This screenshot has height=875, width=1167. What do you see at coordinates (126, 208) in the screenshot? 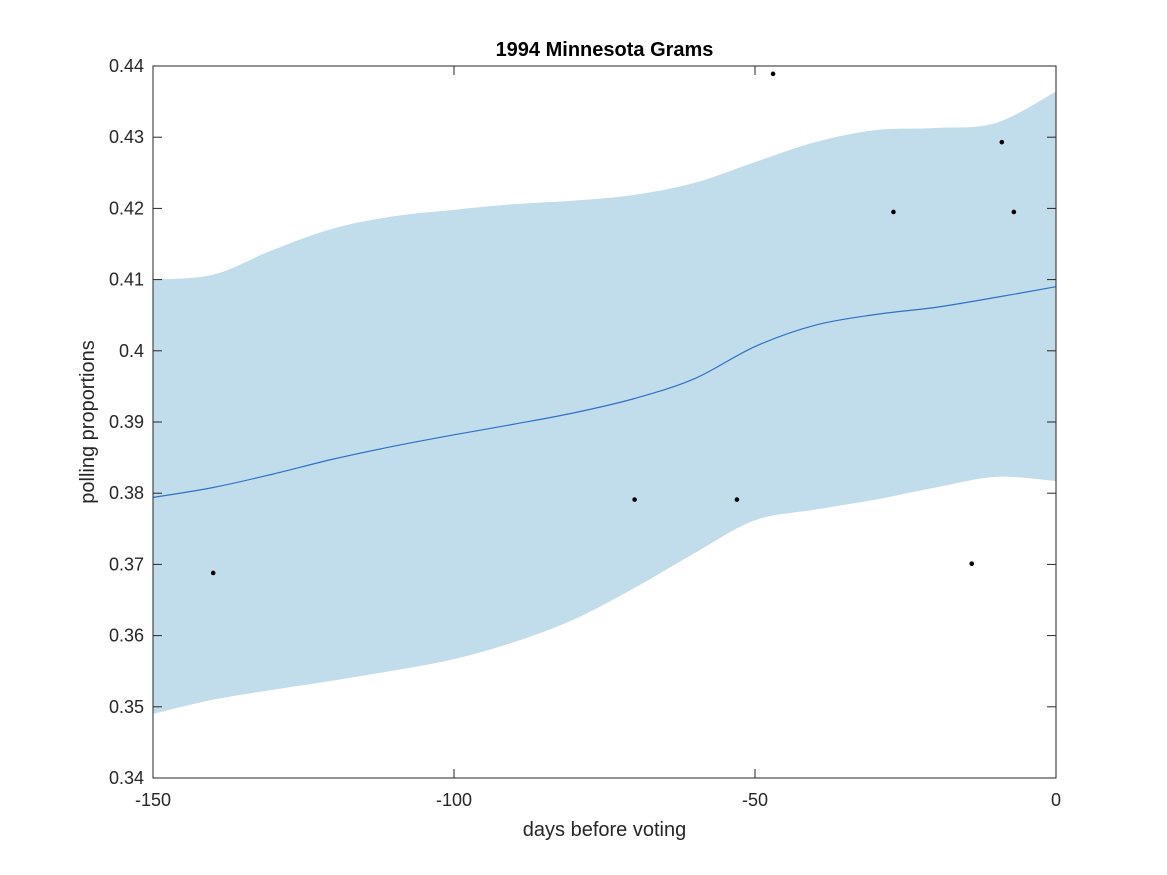
I see `y-tick-label: 0.42` at bounding box center [126, 208].